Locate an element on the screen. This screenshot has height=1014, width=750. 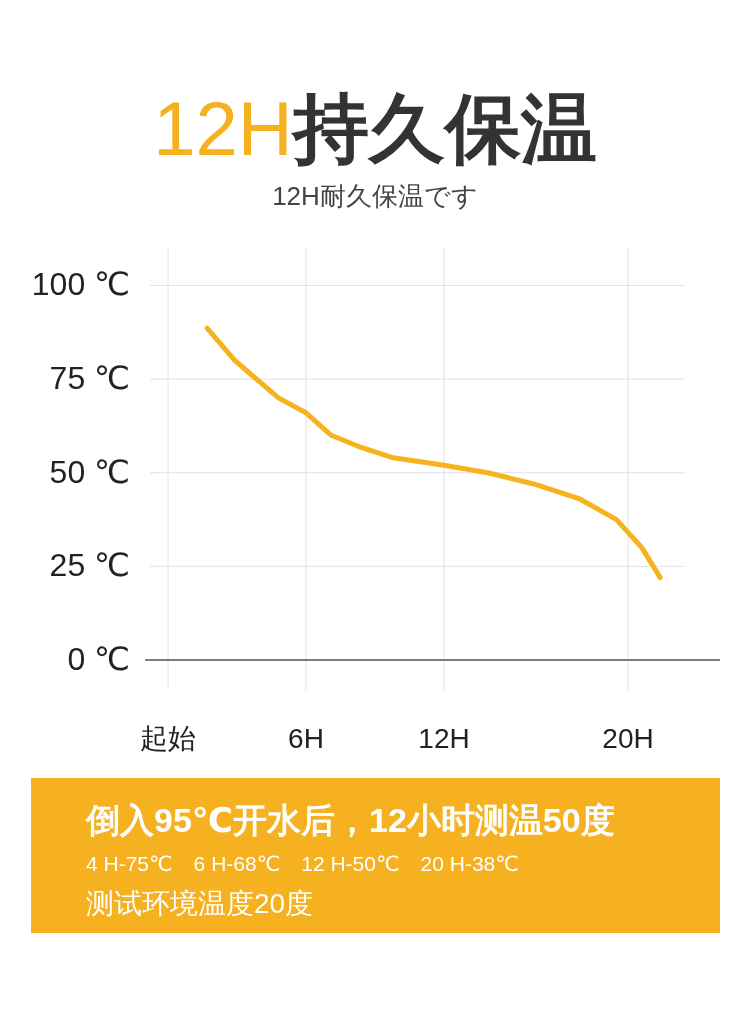
x-tick-label: 20H is located at coordinates (628, 738).